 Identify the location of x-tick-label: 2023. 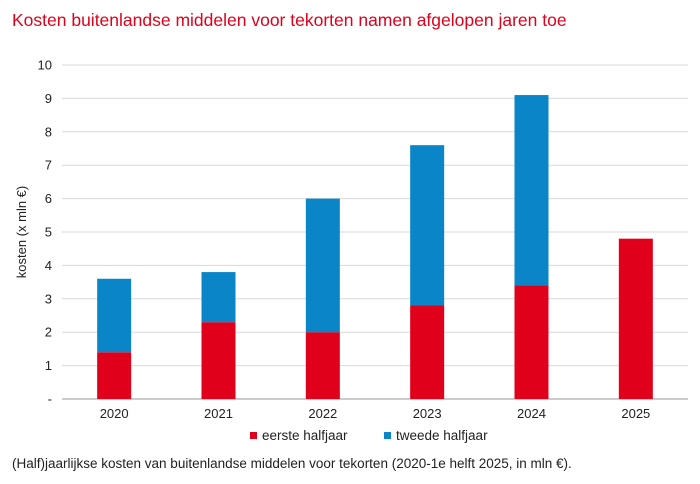
(427, 413).